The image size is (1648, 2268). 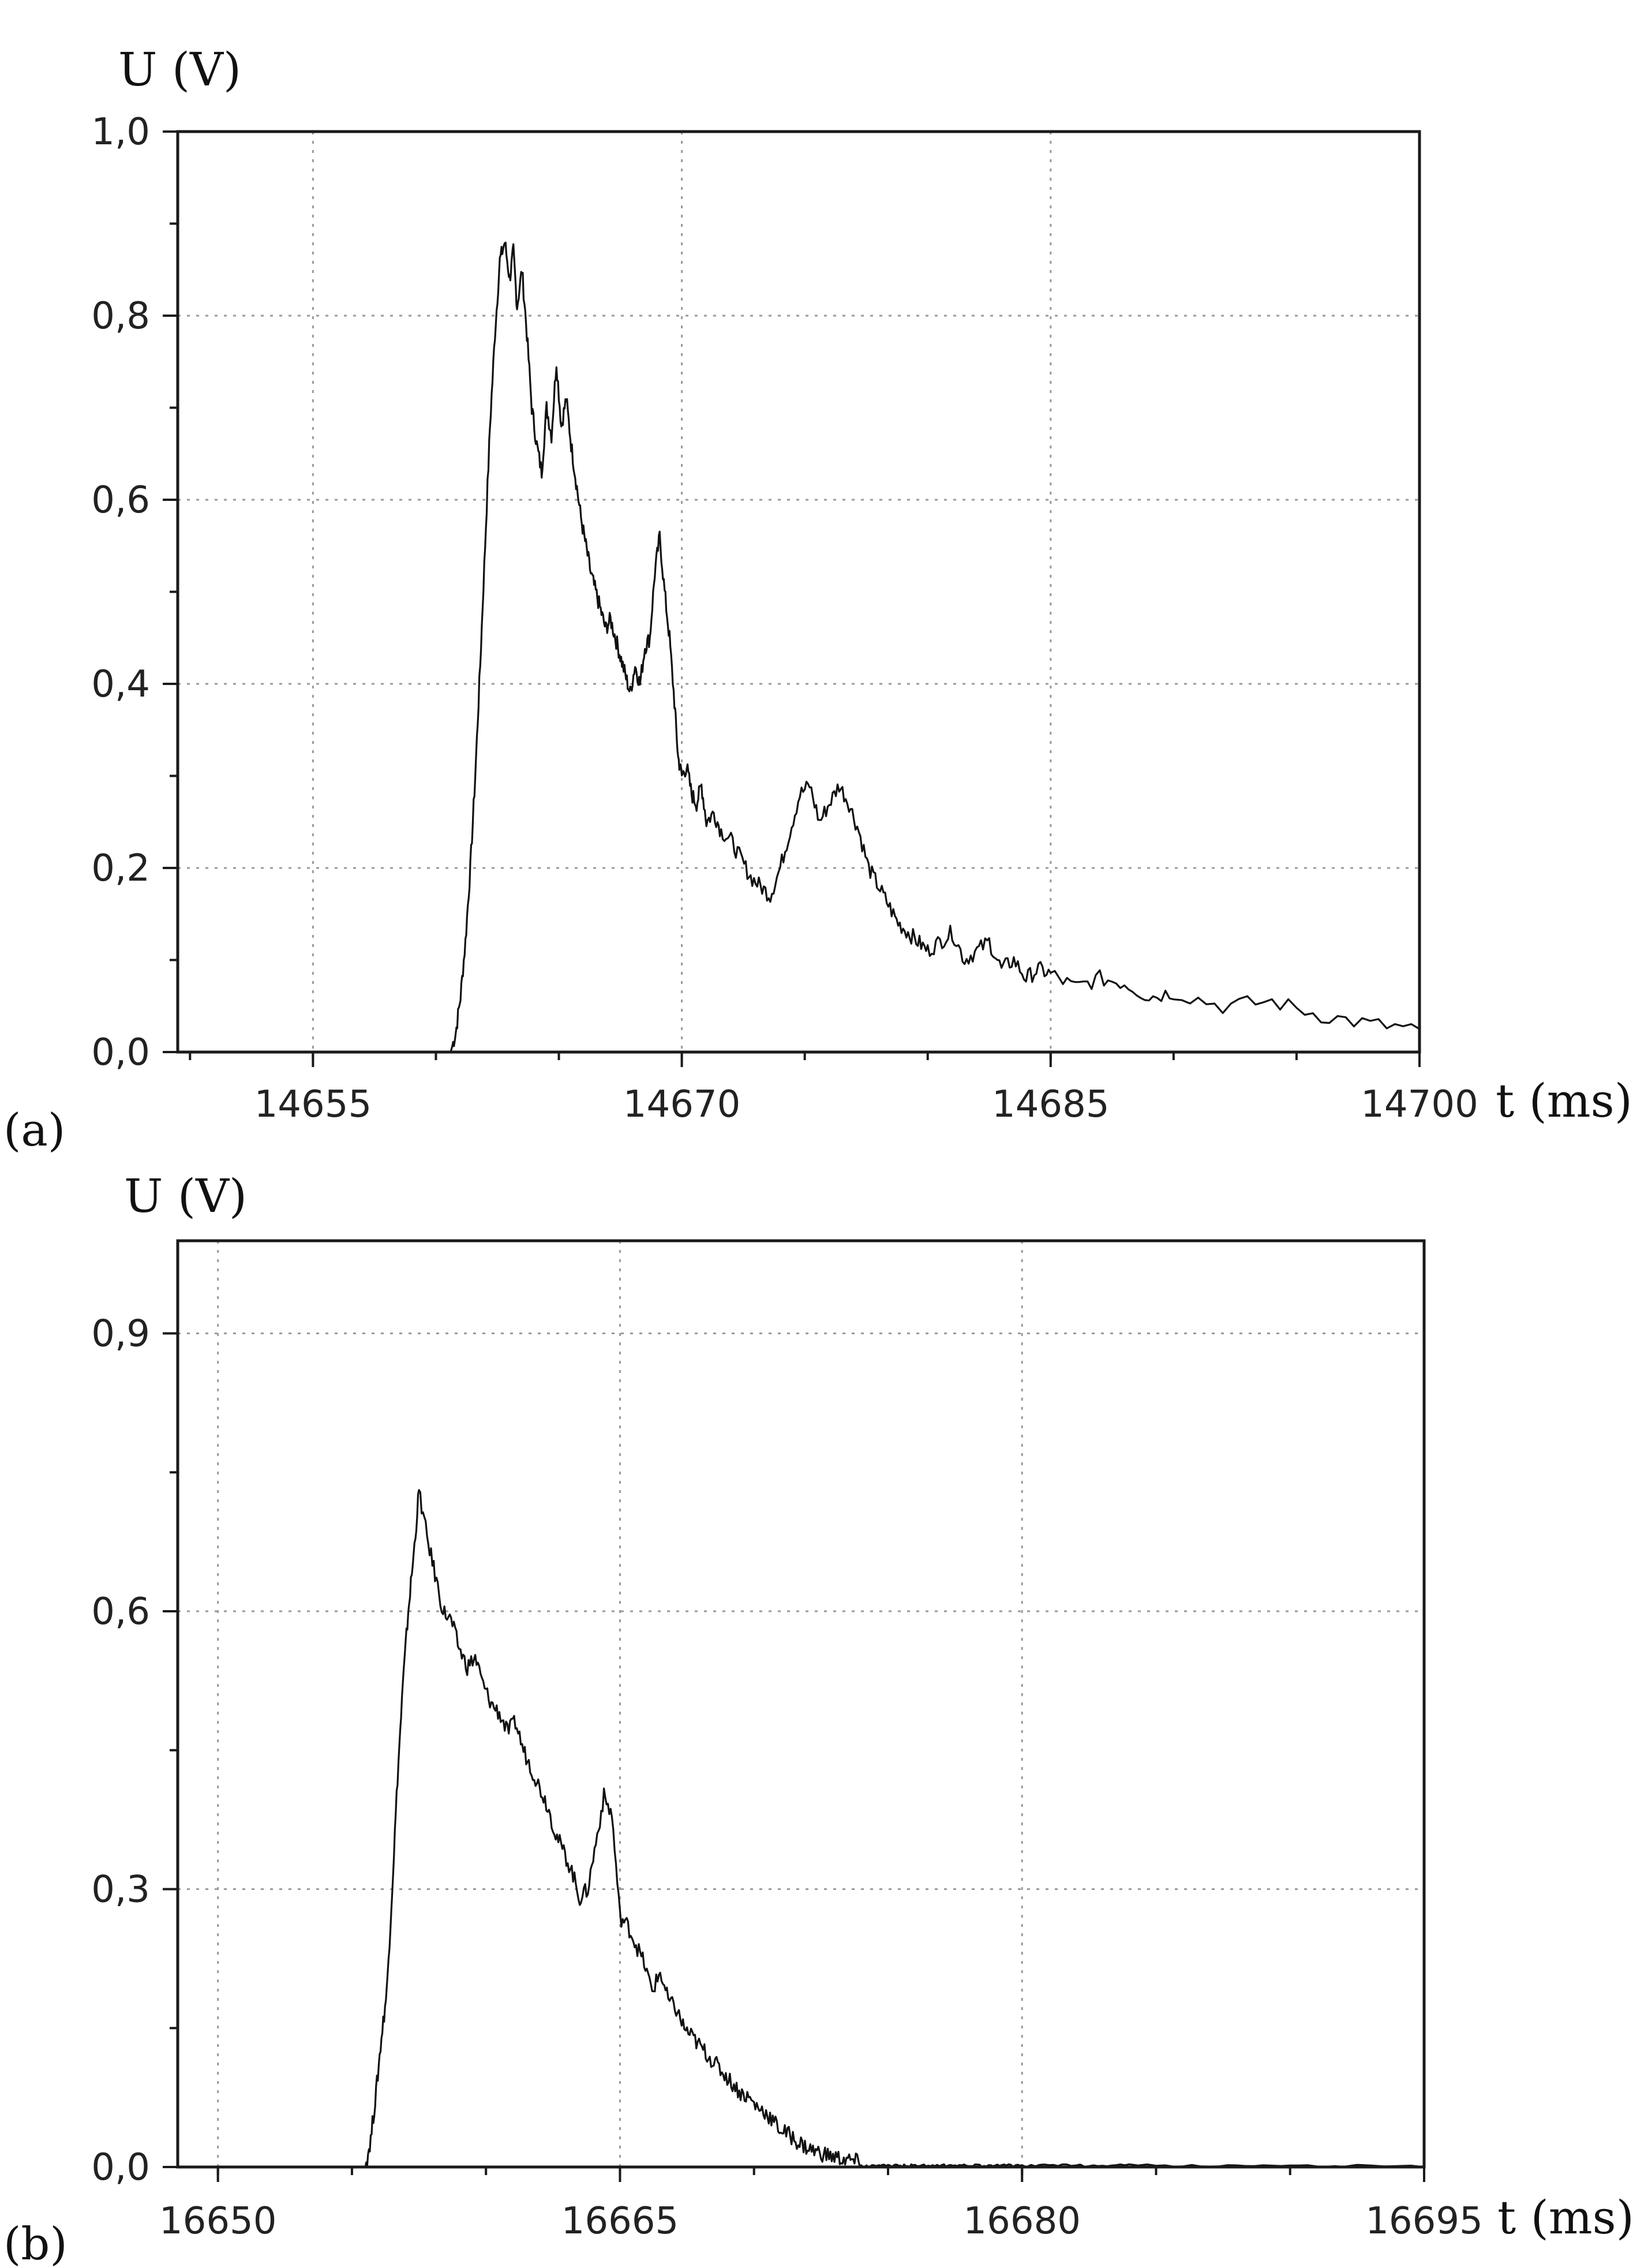 I want to click on y-axis-title-a: U (V), so click(x=179, y=69).